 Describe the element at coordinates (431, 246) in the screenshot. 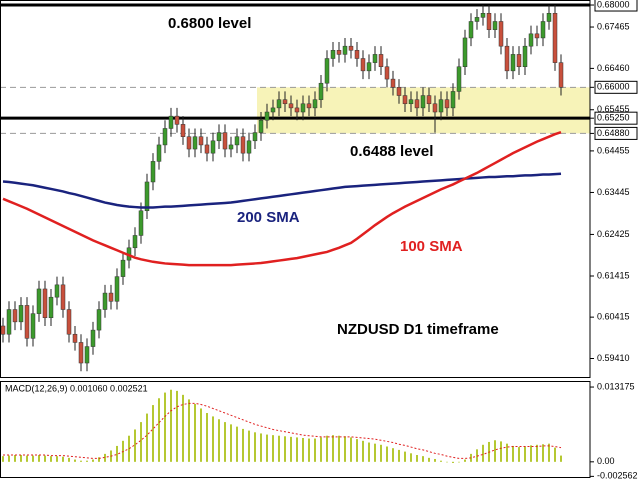

I see `sma-label: 100 SMA` at that location.